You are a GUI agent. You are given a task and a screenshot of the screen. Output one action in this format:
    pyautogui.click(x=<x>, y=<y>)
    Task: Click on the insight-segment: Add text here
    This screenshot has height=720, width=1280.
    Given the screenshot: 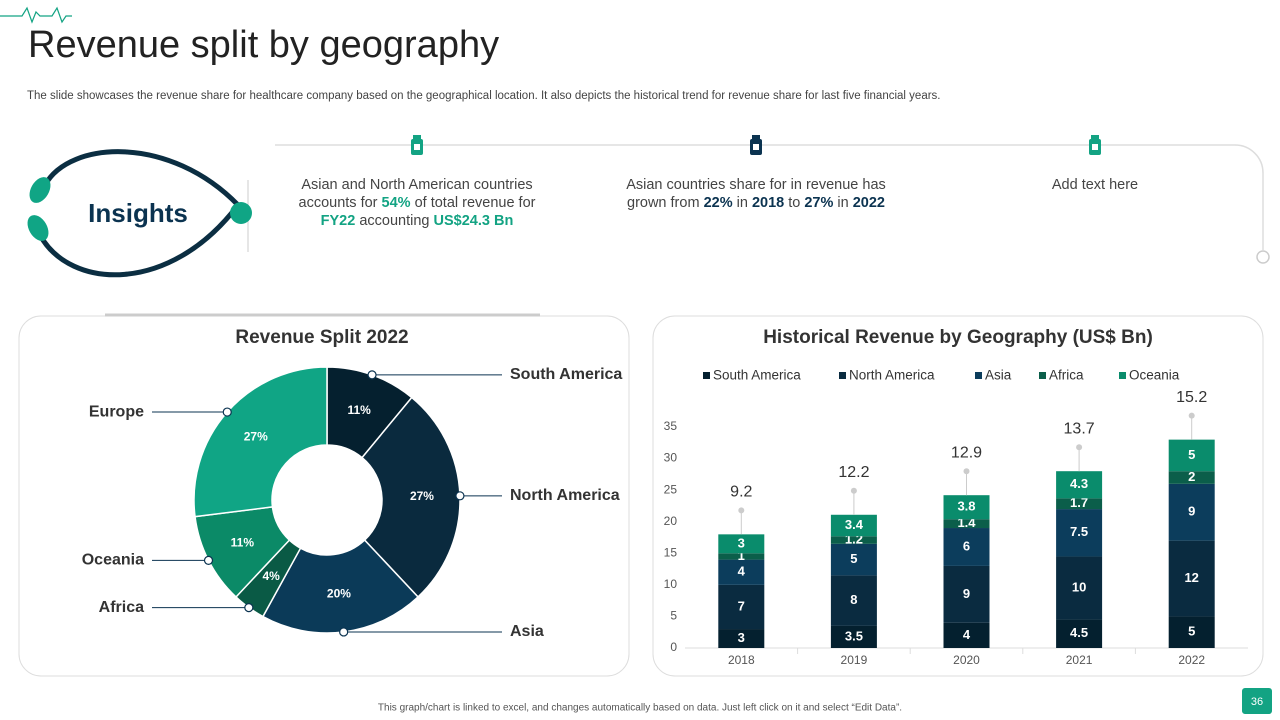 What is the action you would take?
    pyautogui.click(x=1095, y=185)
    